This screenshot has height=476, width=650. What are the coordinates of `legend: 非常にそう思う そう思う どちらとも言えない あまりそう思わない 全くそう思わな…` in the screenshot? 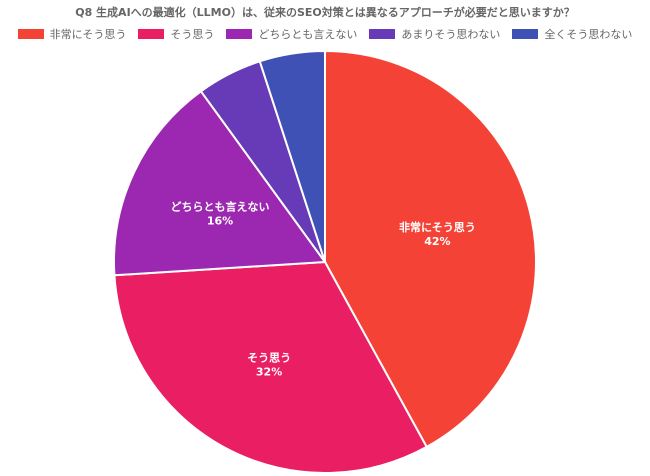 It's located at (325, 34).